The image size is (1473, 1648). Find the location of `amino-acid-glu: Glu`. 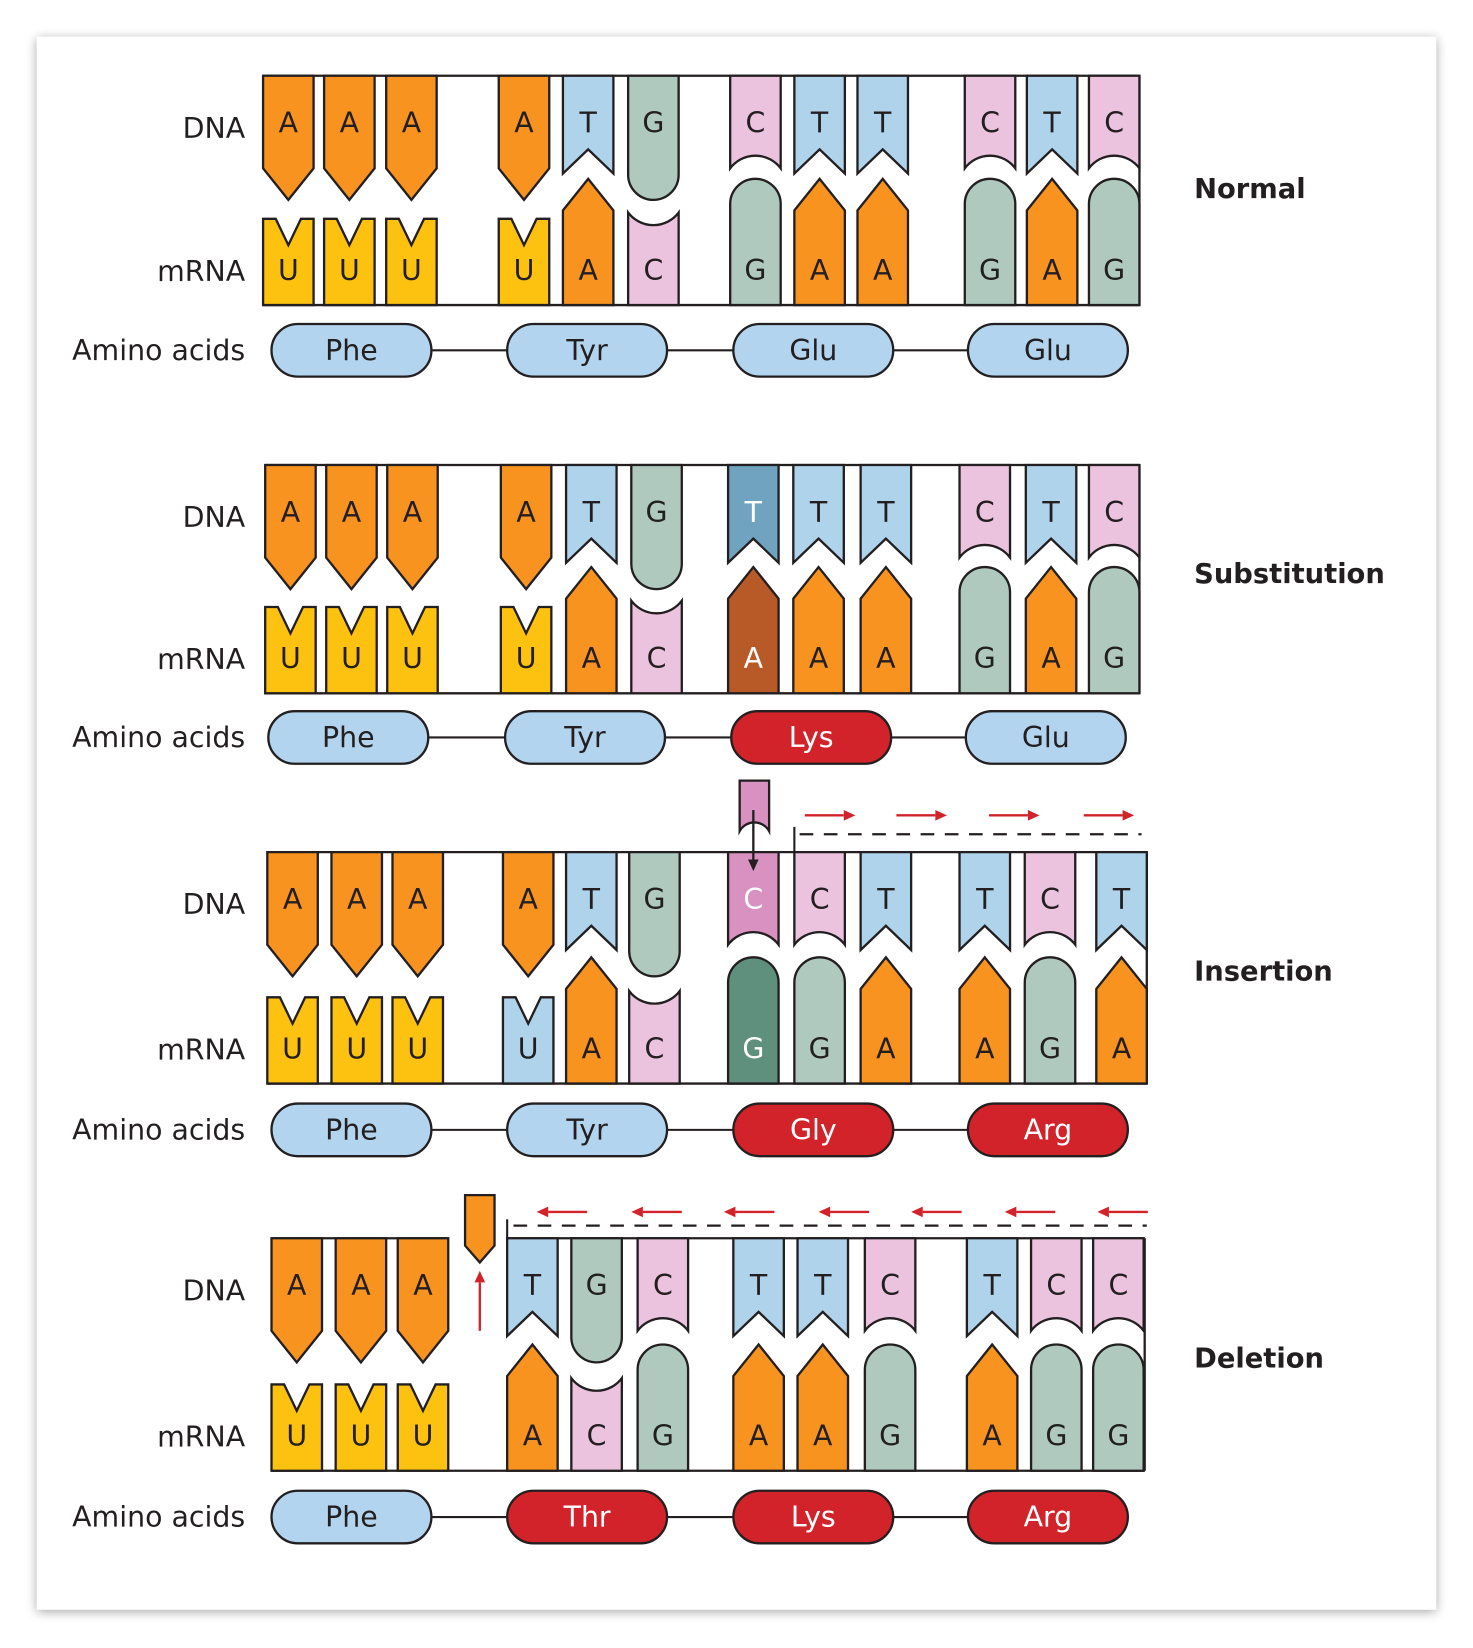

amino-acid-glu: Glu is located at coordinates (813, 350).